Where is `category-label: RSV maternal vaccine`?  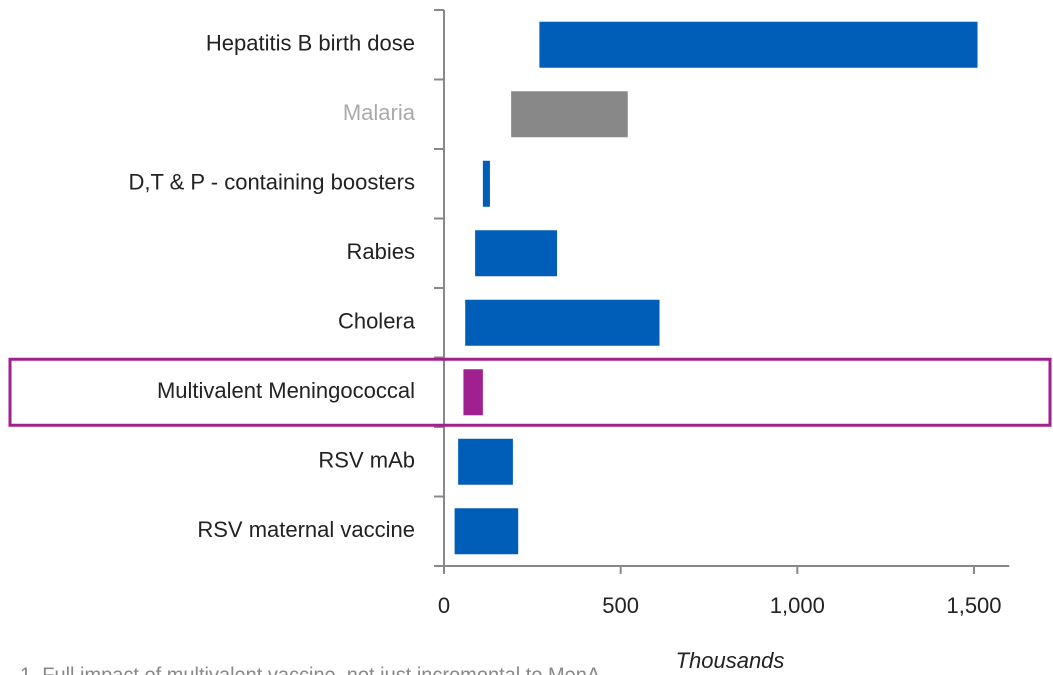 category-label: RSV maternal vaccine is located at coordinates (306, 529).